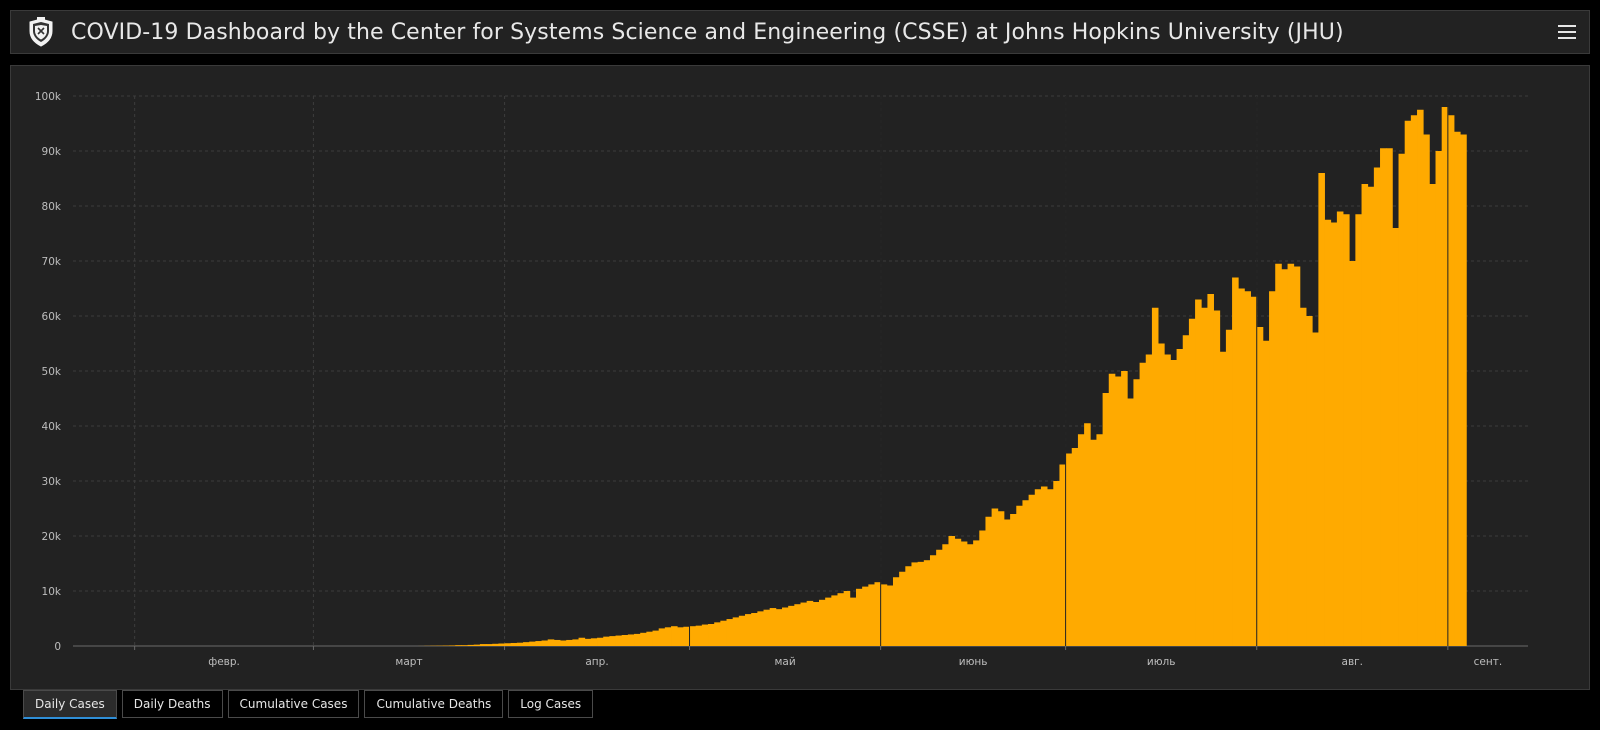 Image resolution: width=1600 pixels, height=730 pixels. What do you see at coordinates (70, 704) in the screenshot?
I see `tab-daily-cases: Daily Cases` at bounding box center [70, 704].